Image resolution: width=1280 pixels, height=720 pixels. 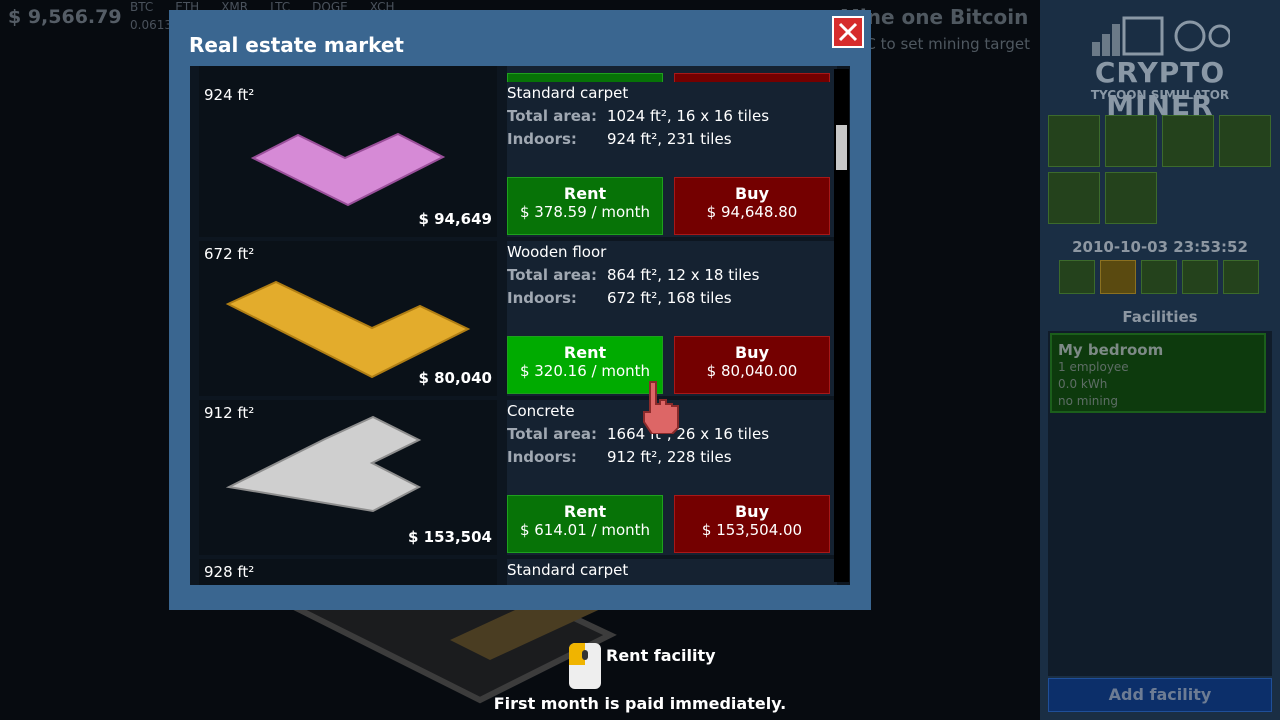 I want to click on listing-price: $ 80,040, so click(x=455, y=378).